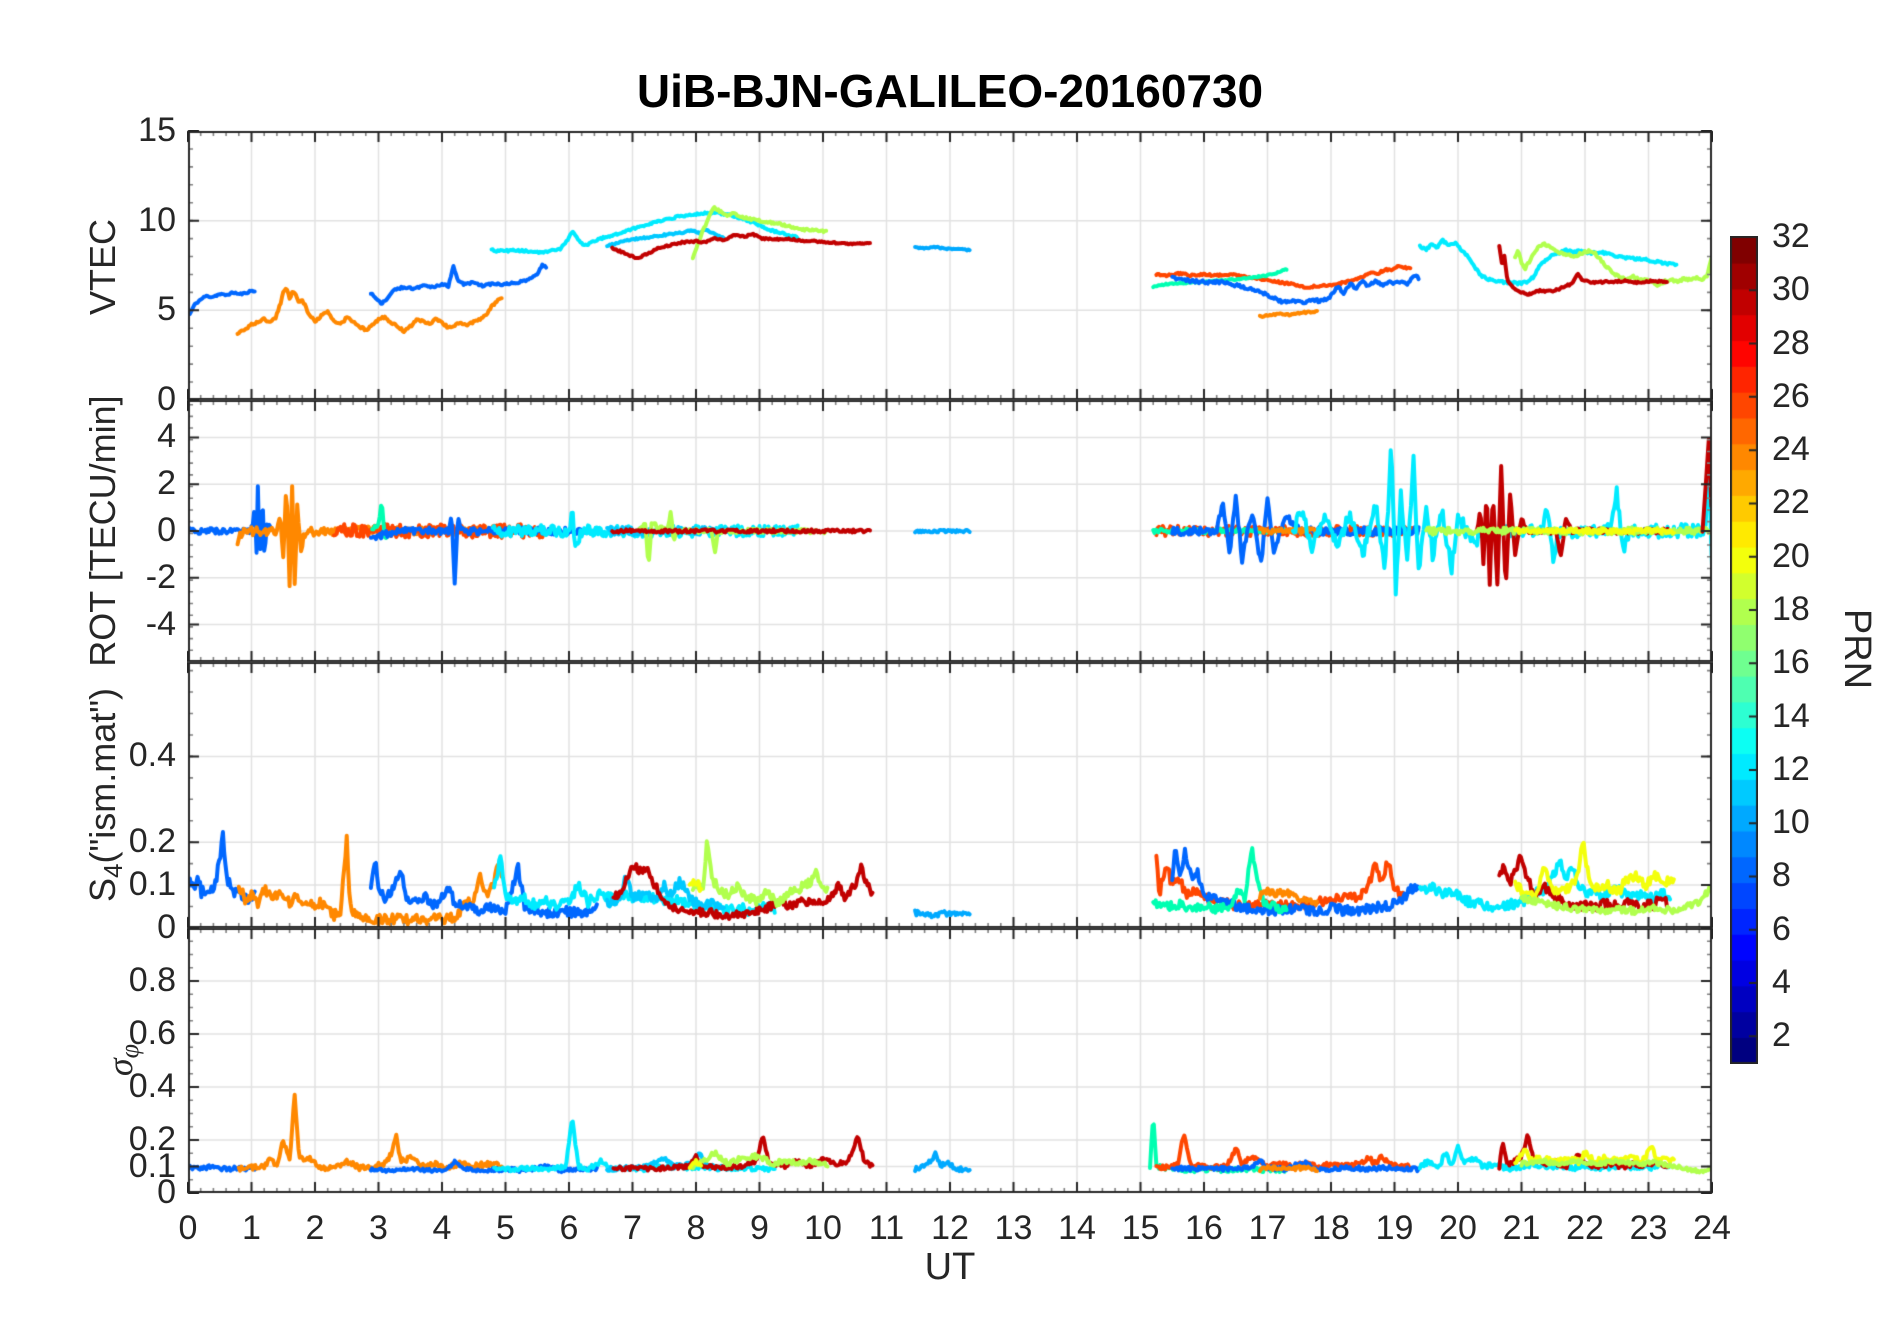  What do you see at coordinates (1744, 650) in the screenshot?
I see `colorbar` at bounding box center [1744, 650].